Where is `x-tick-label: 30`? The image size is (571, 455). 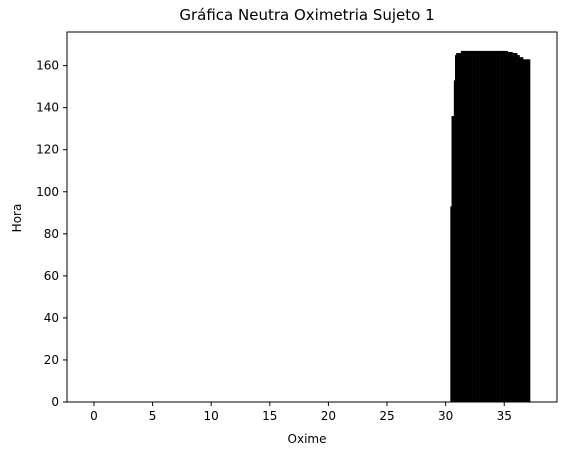 x-tick-label: 30 is located at coordinates (445, 416).